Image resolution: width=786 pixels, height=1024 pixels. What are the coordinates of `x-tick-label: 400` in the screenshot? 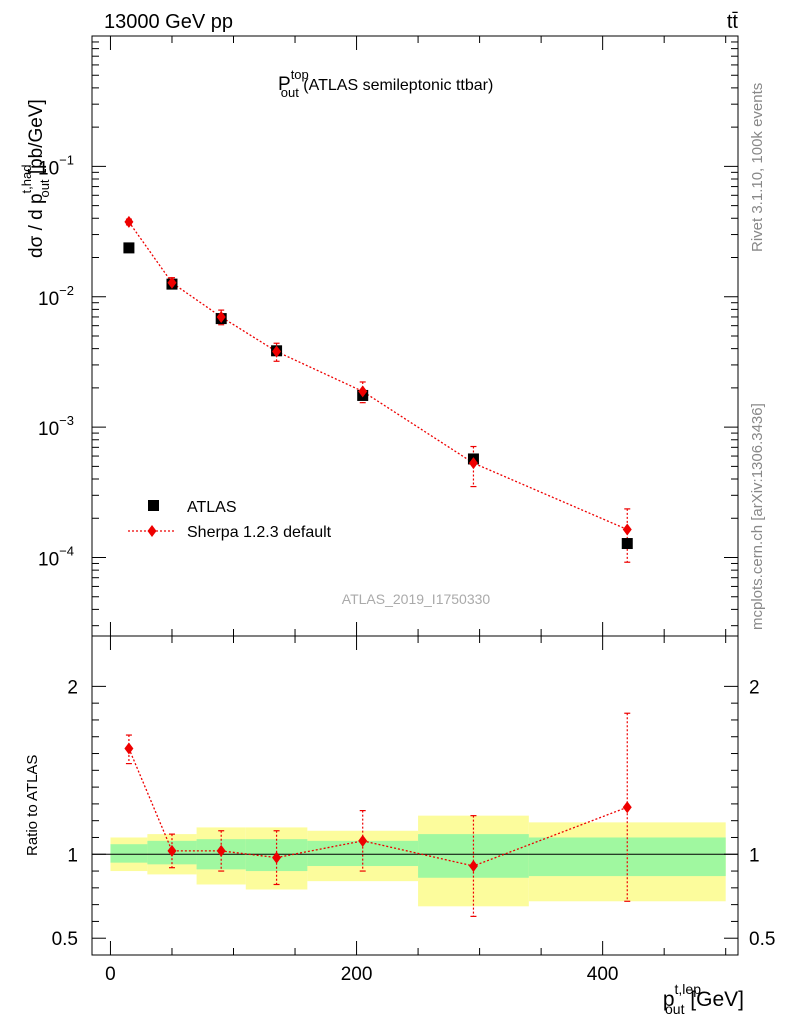 It's located at (603, 974).